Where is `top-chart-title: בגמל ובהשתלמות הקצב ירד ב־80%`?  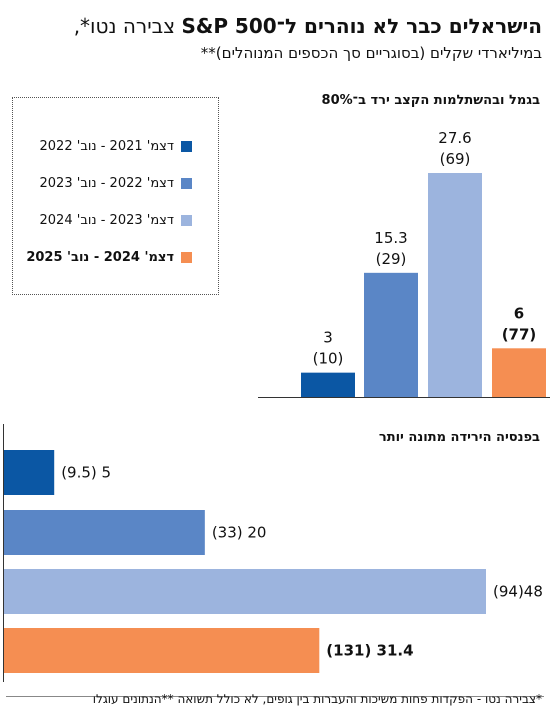
top-chart-title: בגמל ובהשתלמות הקצב ירד ב־80% is located at coordinates (430, 100).